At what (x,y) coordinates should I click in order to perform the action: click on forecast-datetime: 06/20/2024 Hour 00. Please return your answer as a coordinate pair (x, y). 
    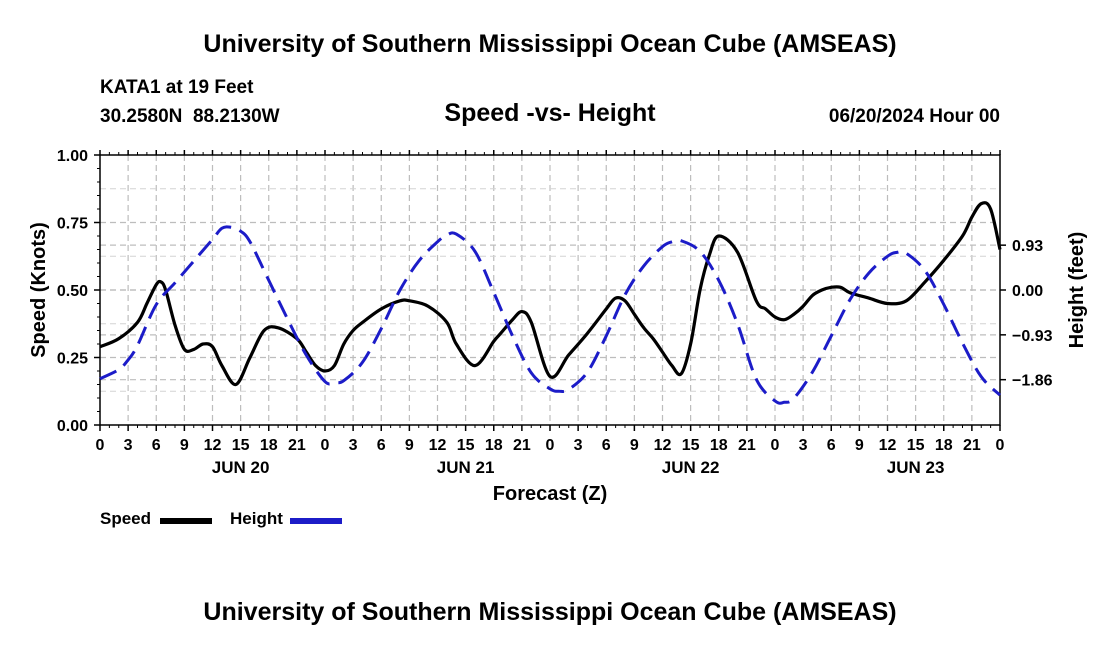
    Looking at the image, I should click on (914, 116).